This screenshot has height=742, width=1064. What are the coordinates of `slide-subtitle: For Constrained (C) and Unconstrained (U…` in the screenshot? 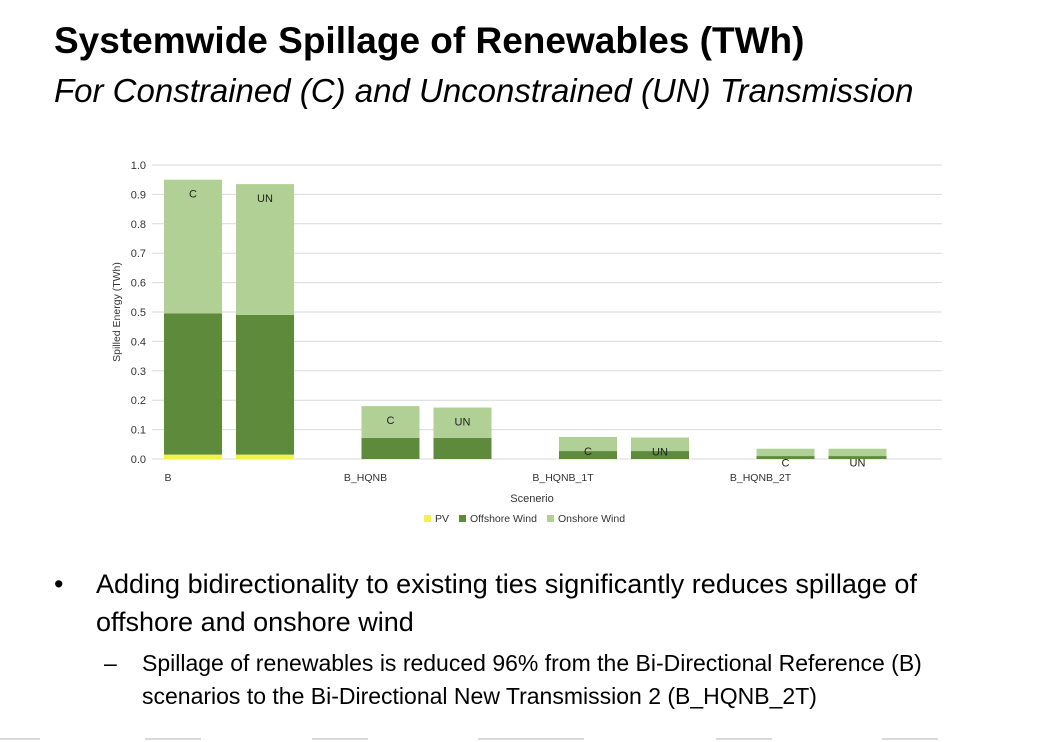 It's located at (484, 90).